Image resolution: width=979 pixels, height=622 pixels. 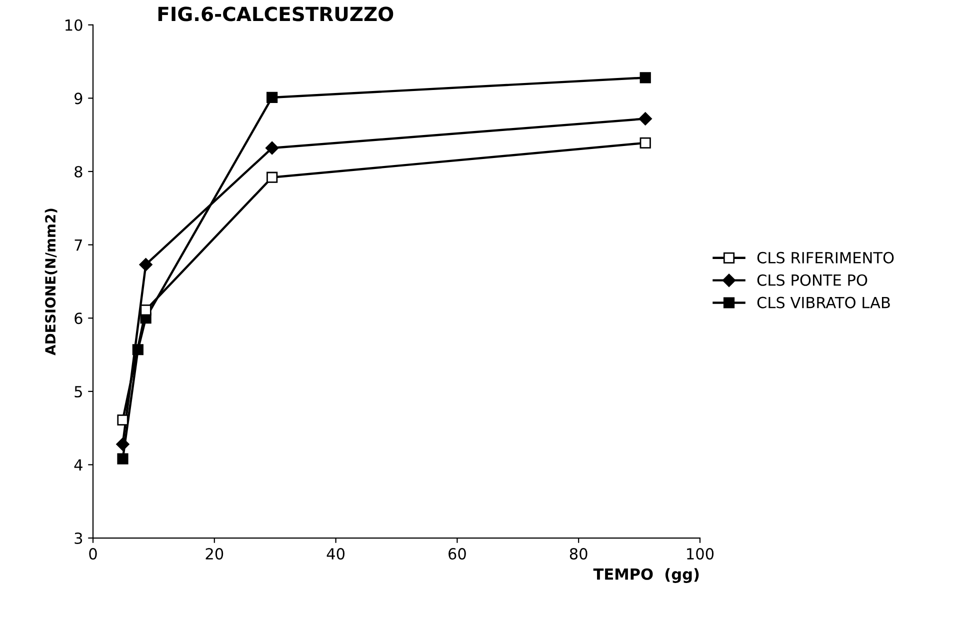 What do you see at coordinates (78, 172) in the screenshot?
I see `y-tick-label: 8` at bounding box center [78, 172].